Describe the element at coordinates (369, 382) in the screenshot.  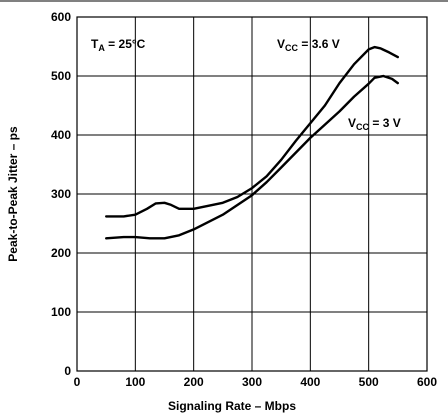
I see `x-tick-label: 500` at that location.